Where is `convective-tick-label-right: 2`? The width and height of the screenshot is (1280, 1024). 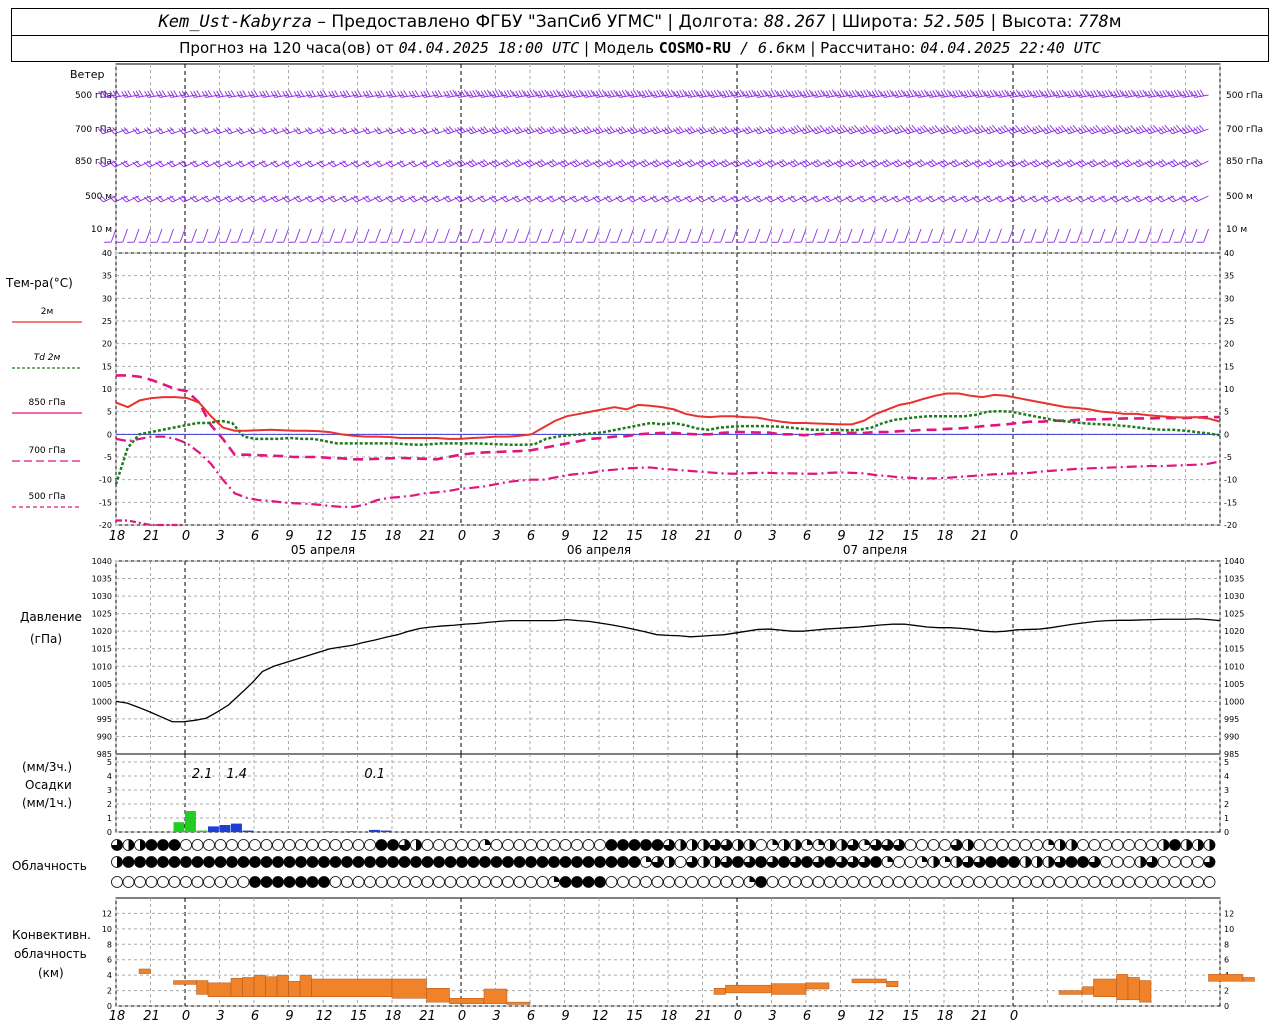 convective-tick-label-right: 2 is located at coordinates (1226, 991).